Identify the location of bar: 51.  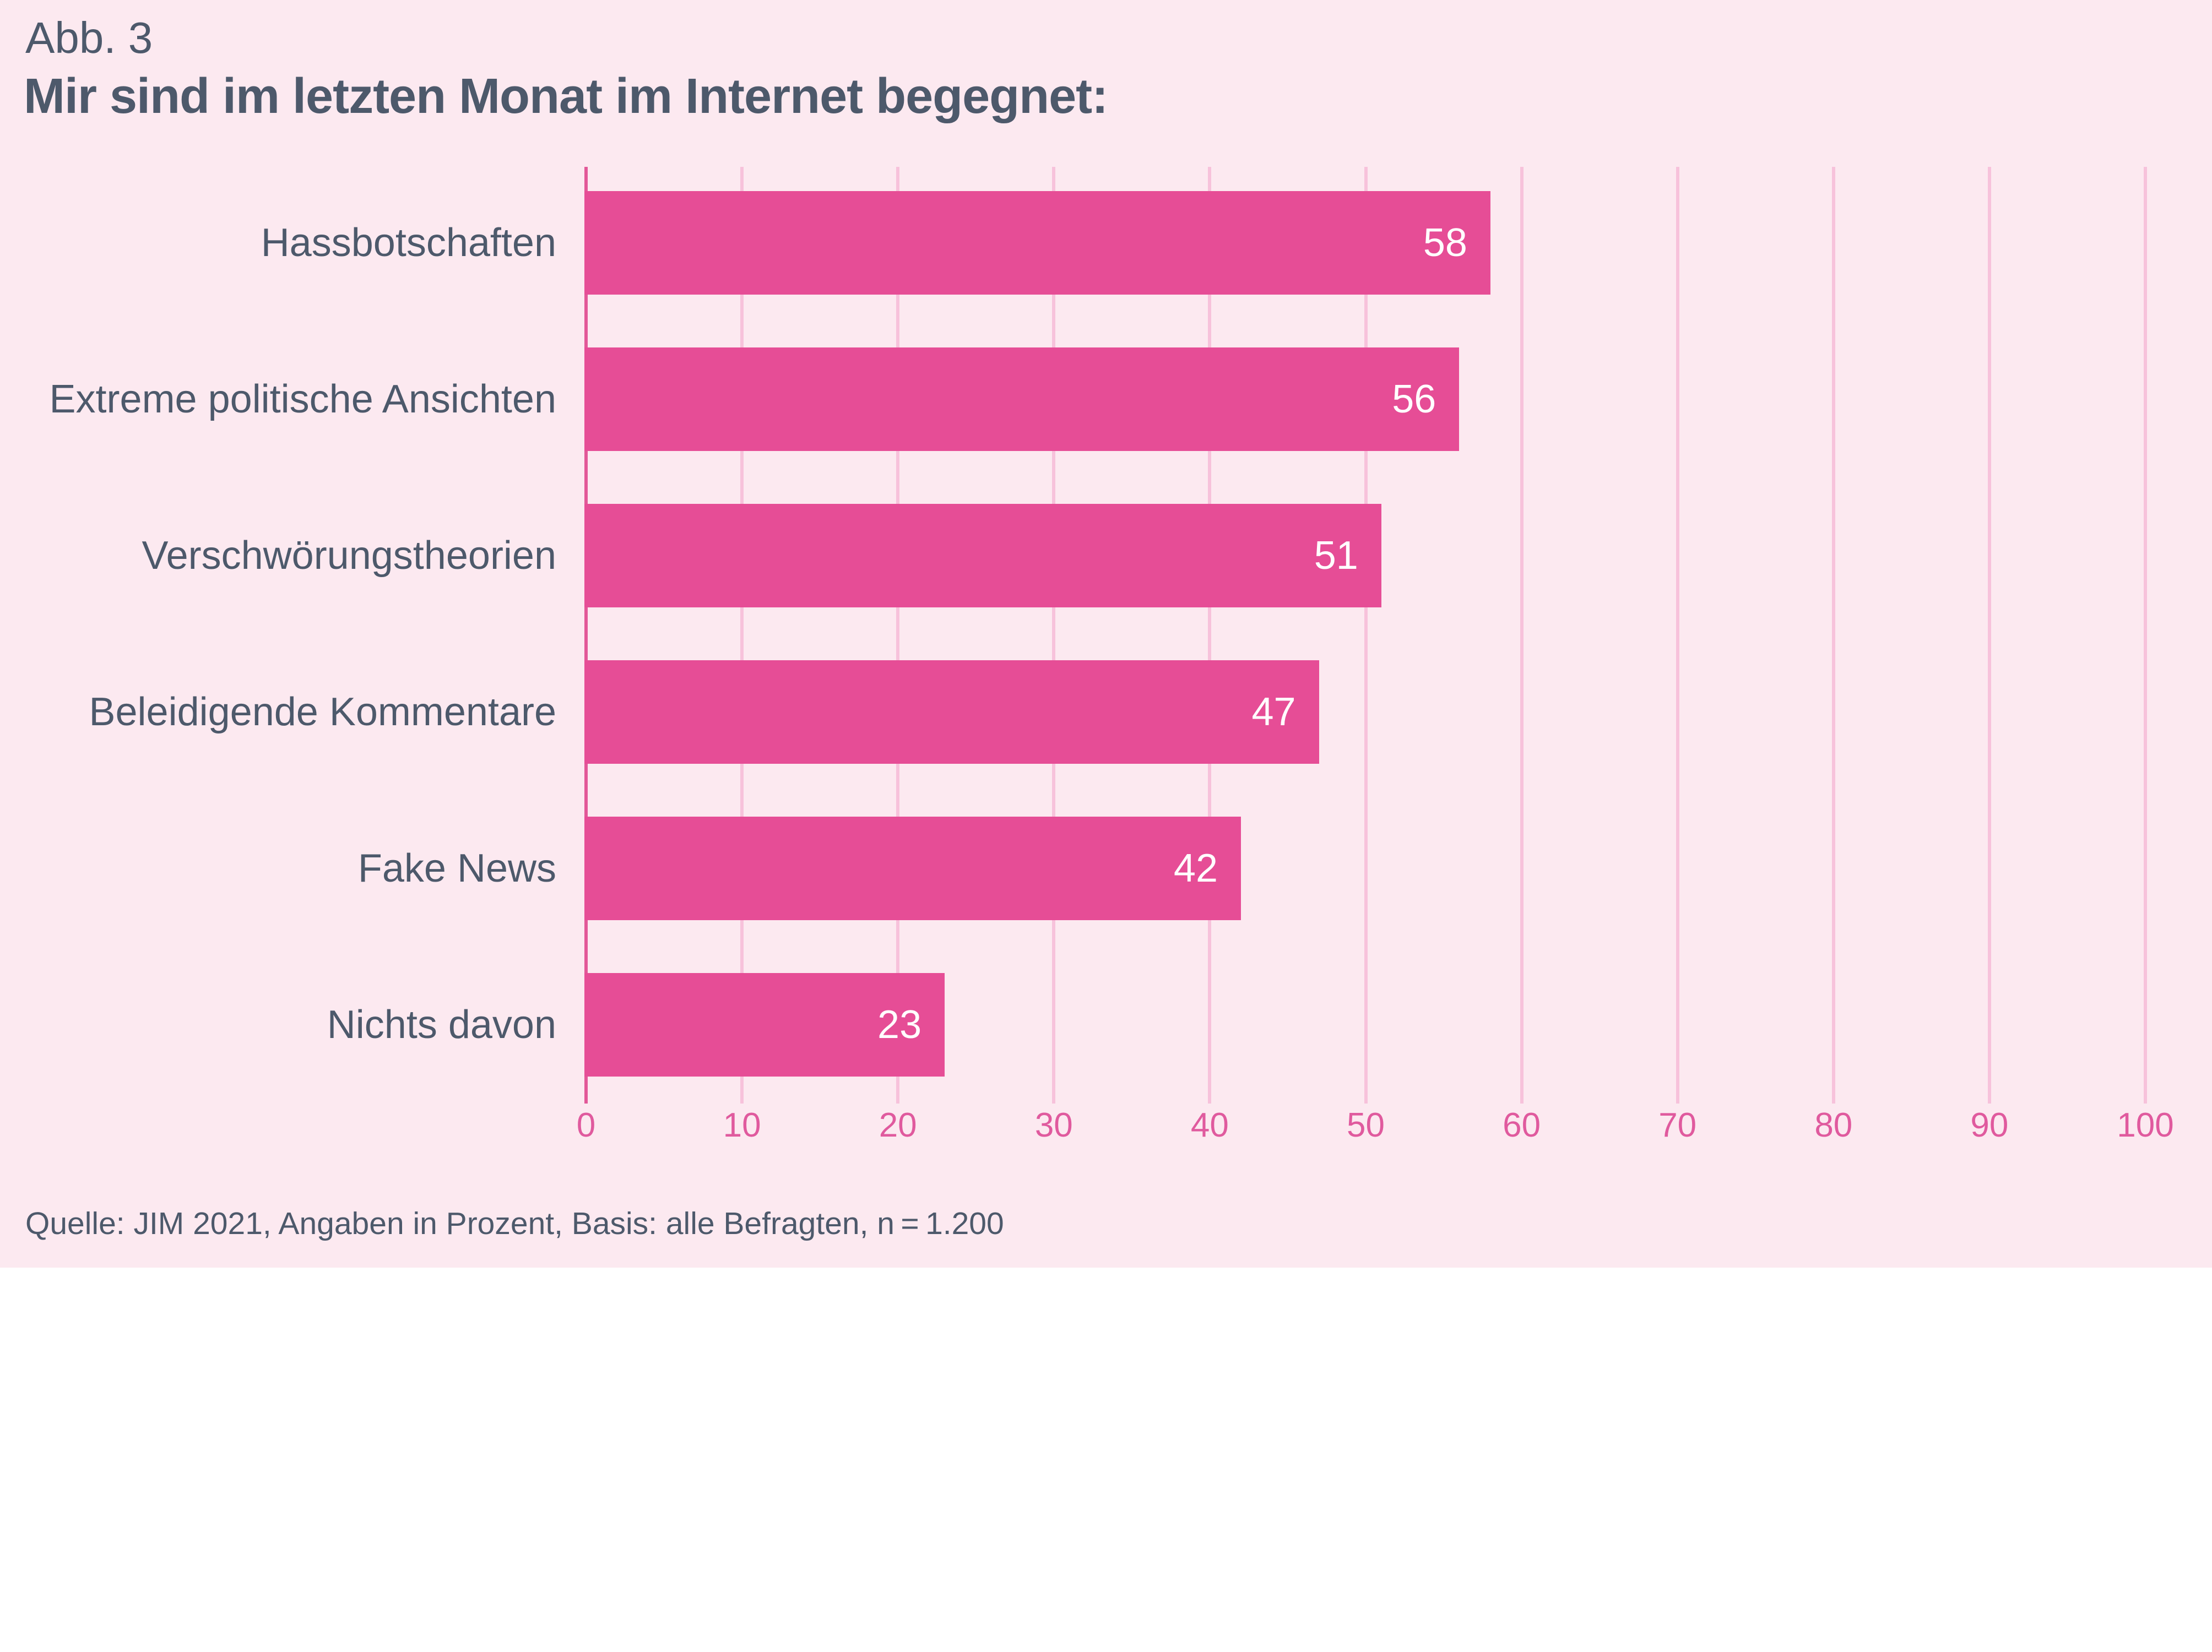
(982, 555).